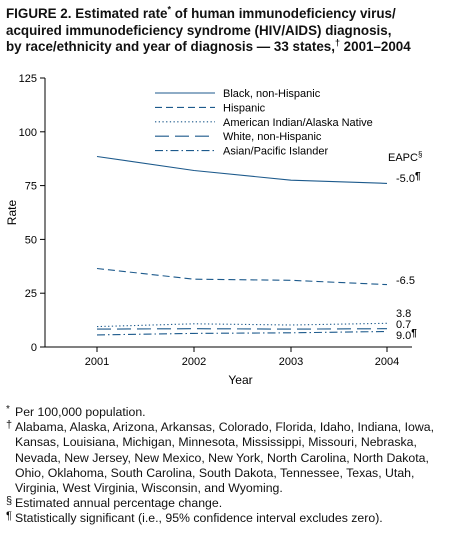 This screenshot has height=539, width=450. What do you see at coordinates (9, 516) in the screenshot?
I see `footnote-mark: ¶` at bounding box center [9, 516].